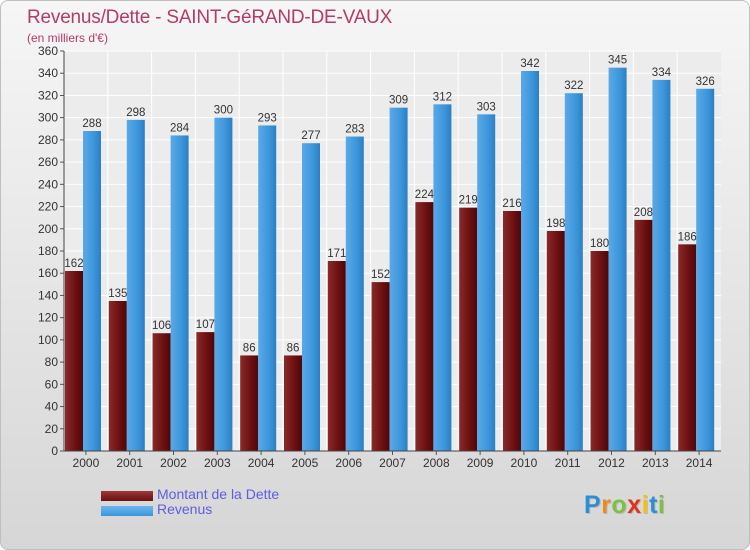  I want to click on revenue-value-label: 303, so click(486, 107).